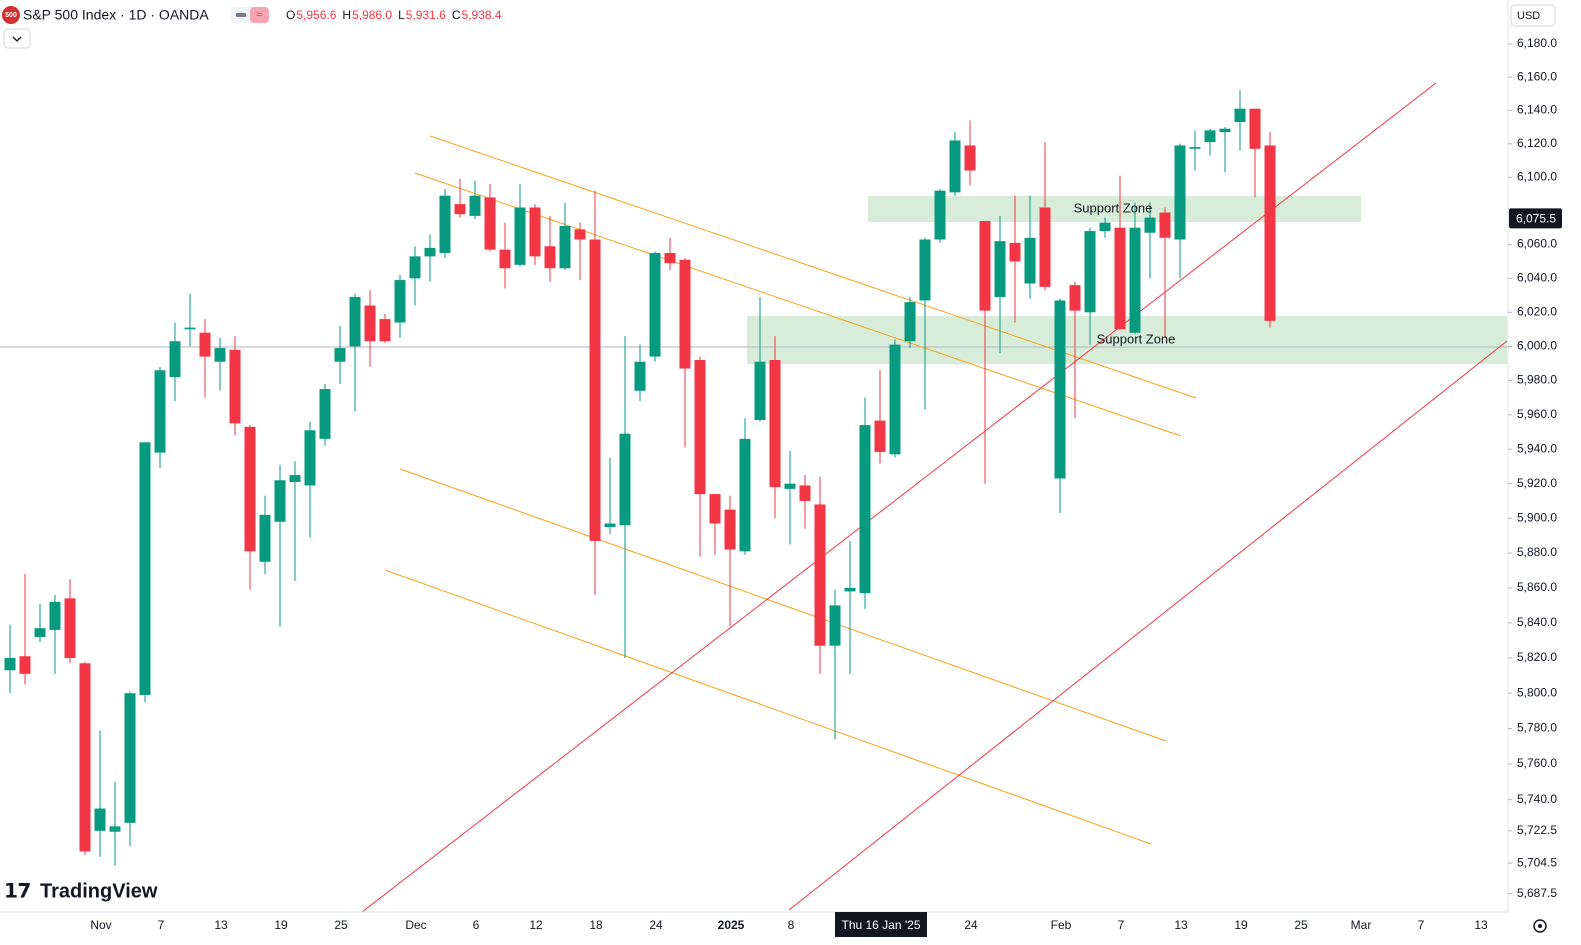 The image size is (1581, 945). What do you see at coordinates (116, 15) in the screenshot?
I see `chart-title: S&P 500 Index · 1D · OANDA` at bounding box center [116, 15].